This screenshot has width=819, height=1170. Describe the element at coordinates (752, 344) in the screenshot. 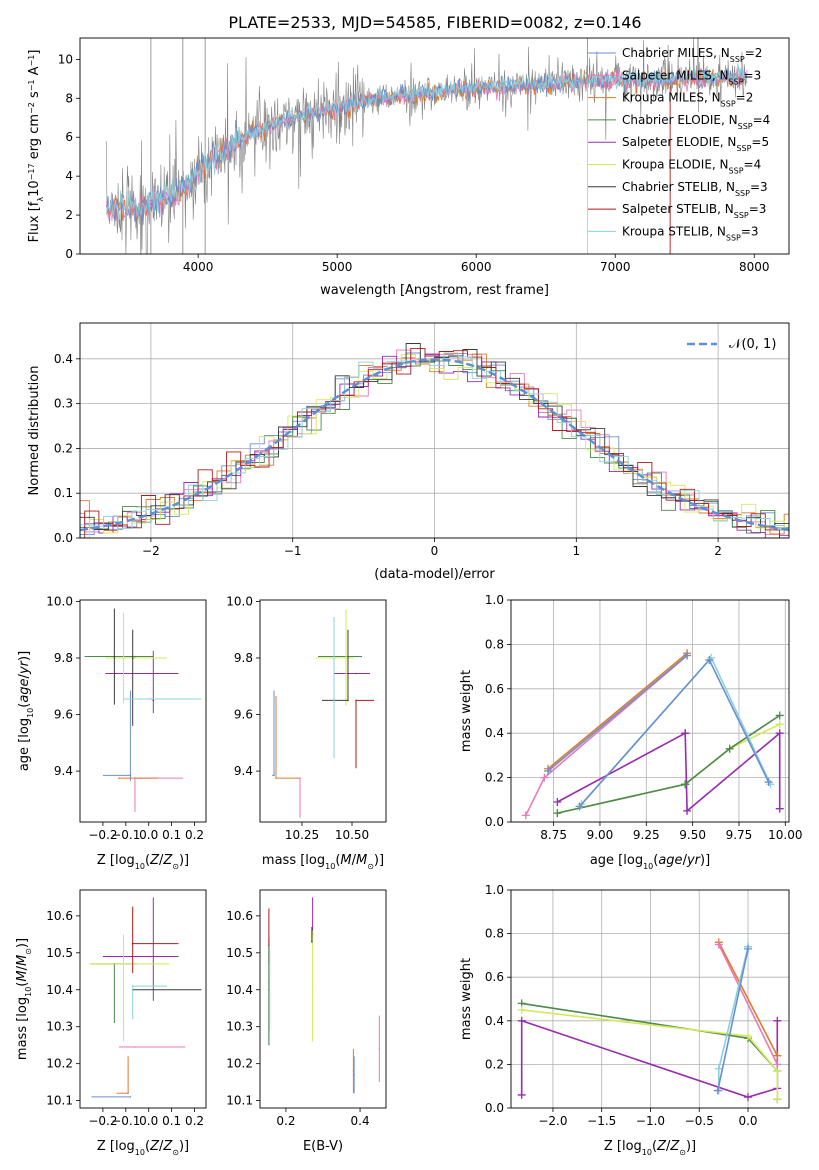

I see `legend-entry: 𝒩(0, 1)` at that location.